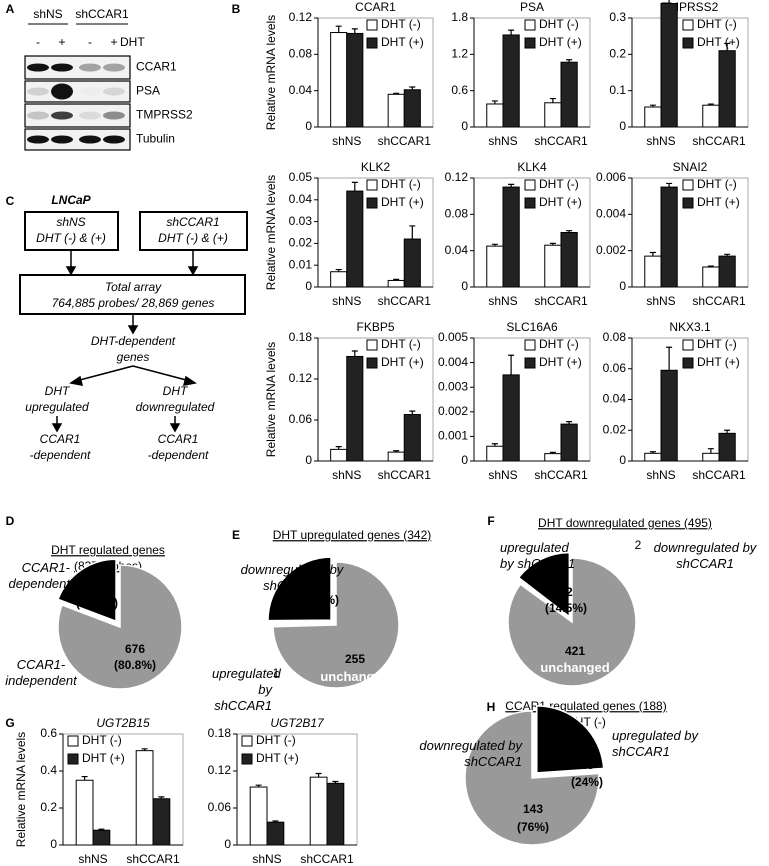 The height and width of the screenshot is (866, 769). I want to click on panel-label: H, so click(491, 707).